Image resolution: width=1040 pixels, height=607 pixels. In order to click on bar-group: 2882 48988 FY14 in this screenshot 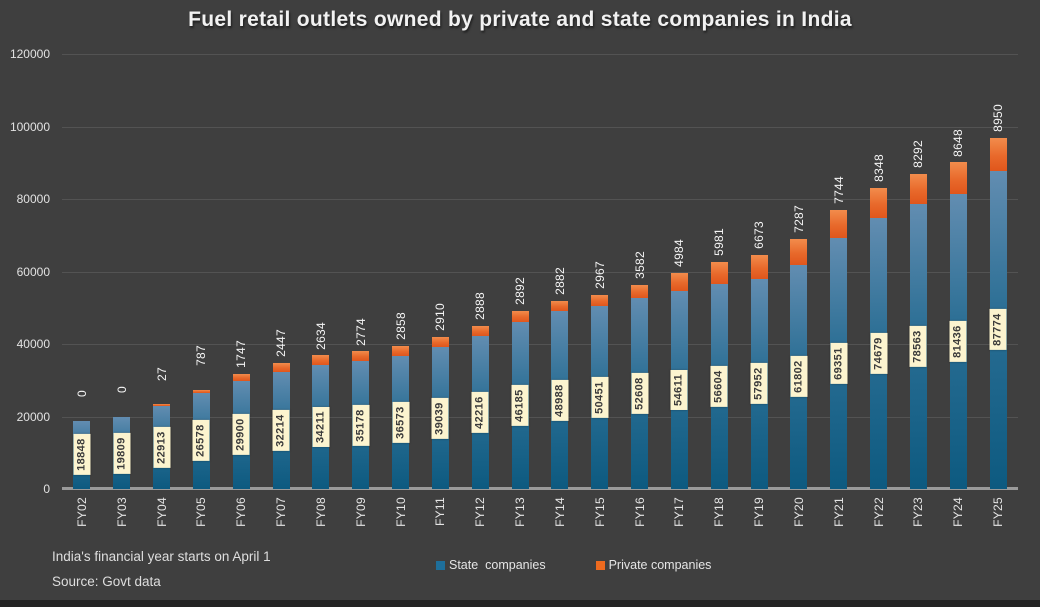, I will do `click(560, 290)`.